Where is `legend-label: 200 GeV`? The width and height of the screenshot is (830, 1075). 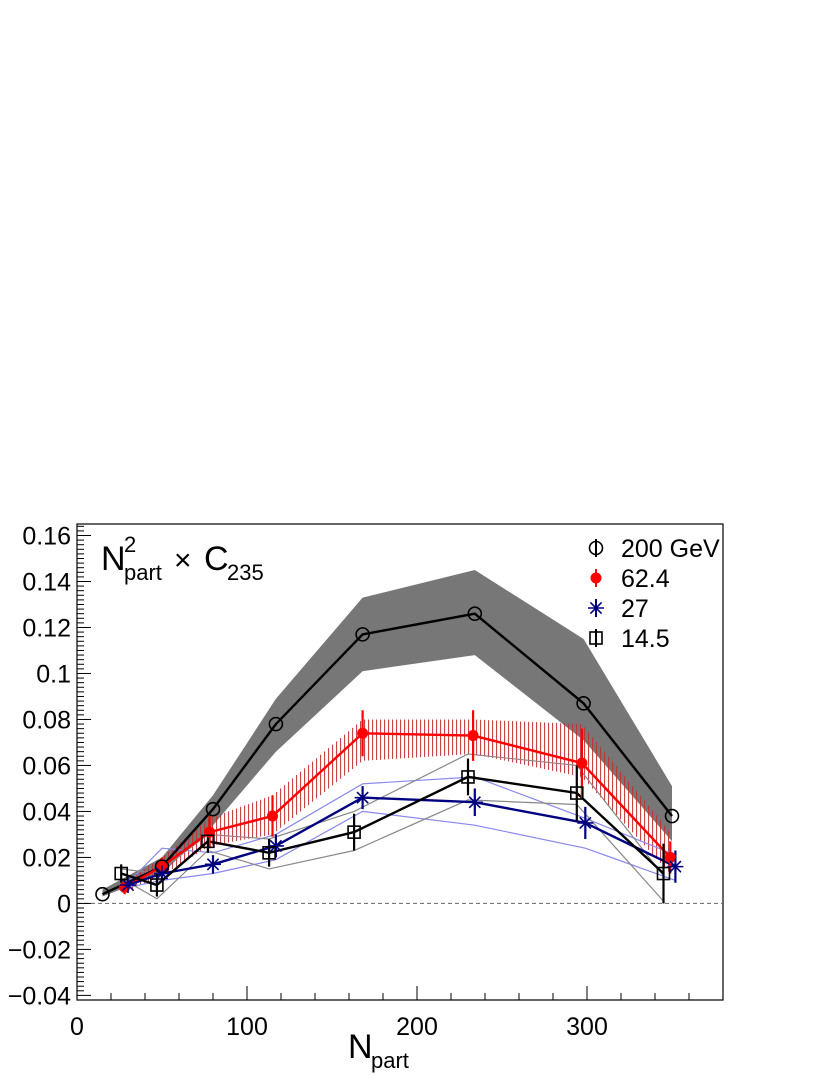 legend-label: 200 GeV is located at coordinates (670, 549).